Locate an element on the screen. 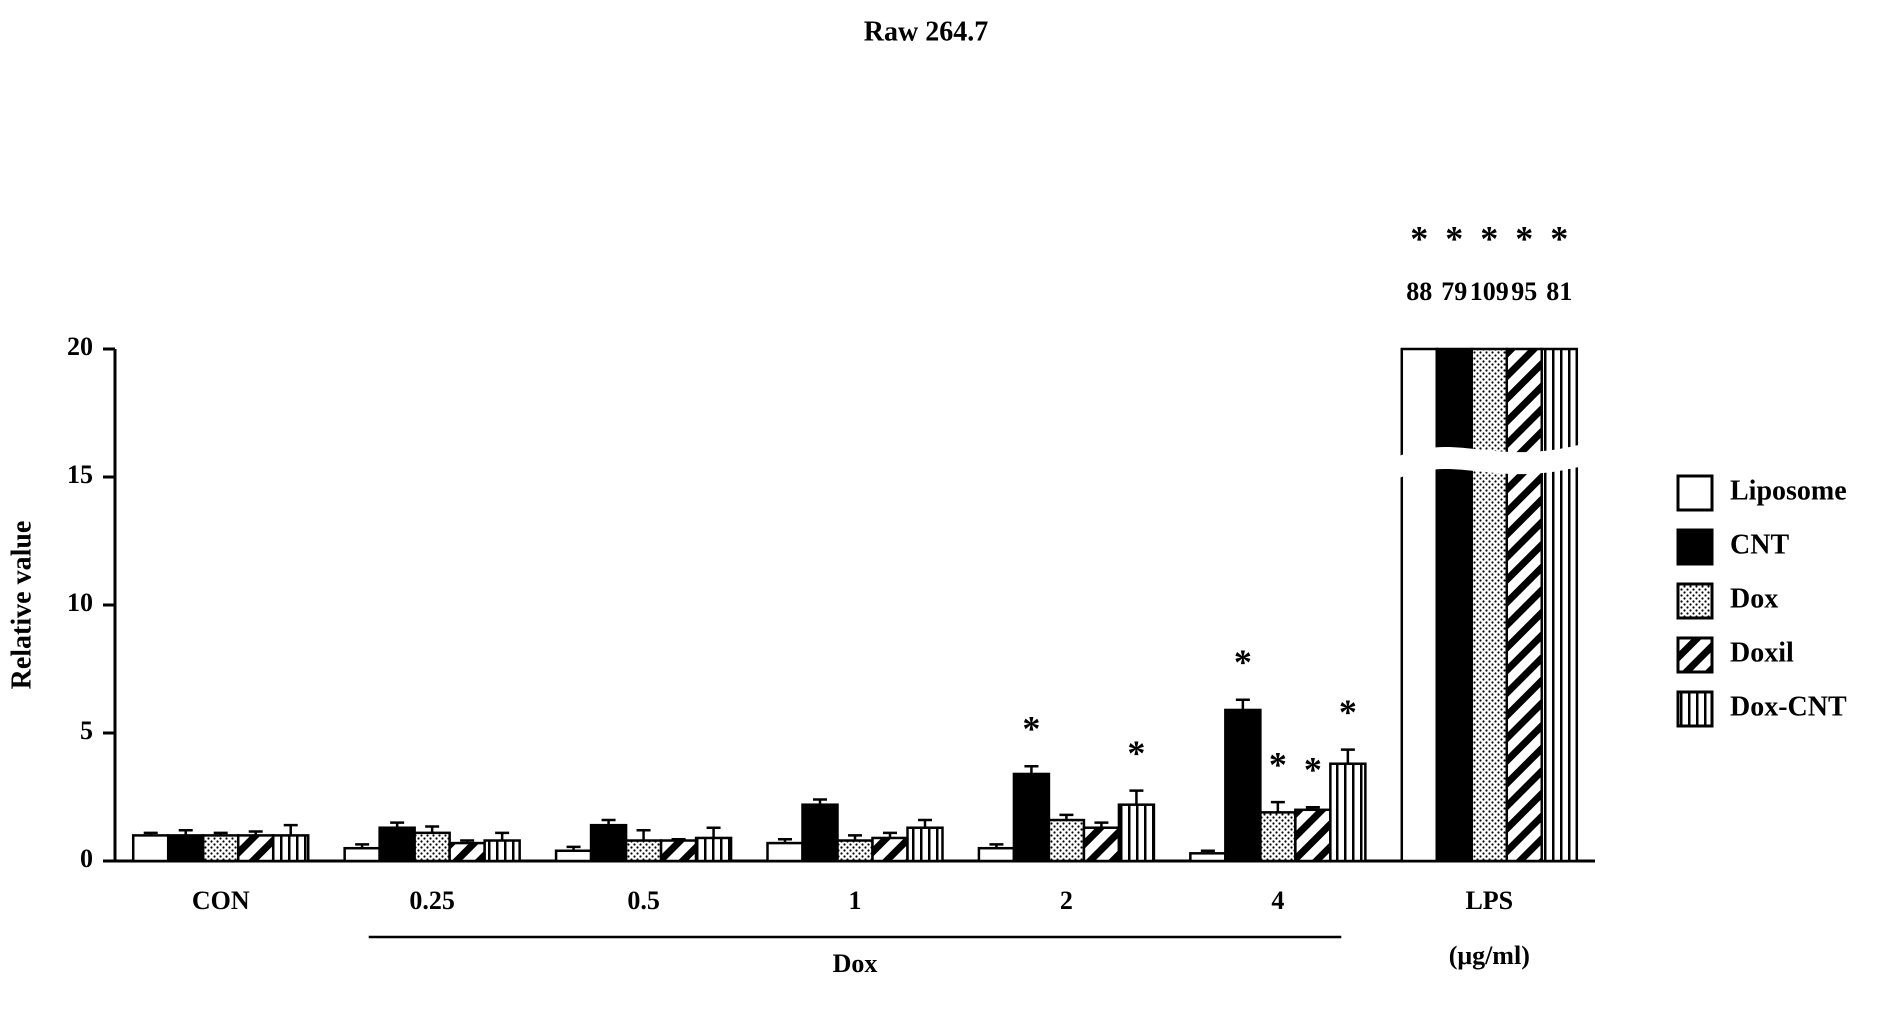  y-tick-label: 0 is located at coordinates (86, 858).